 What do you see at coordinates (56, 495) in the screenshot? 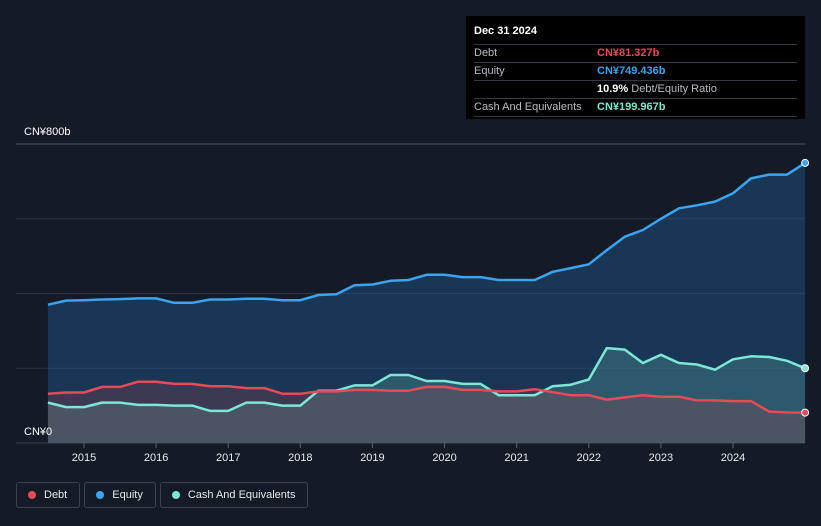
I see `legend-debt-label: Debt` at bounding box center [56, 495].